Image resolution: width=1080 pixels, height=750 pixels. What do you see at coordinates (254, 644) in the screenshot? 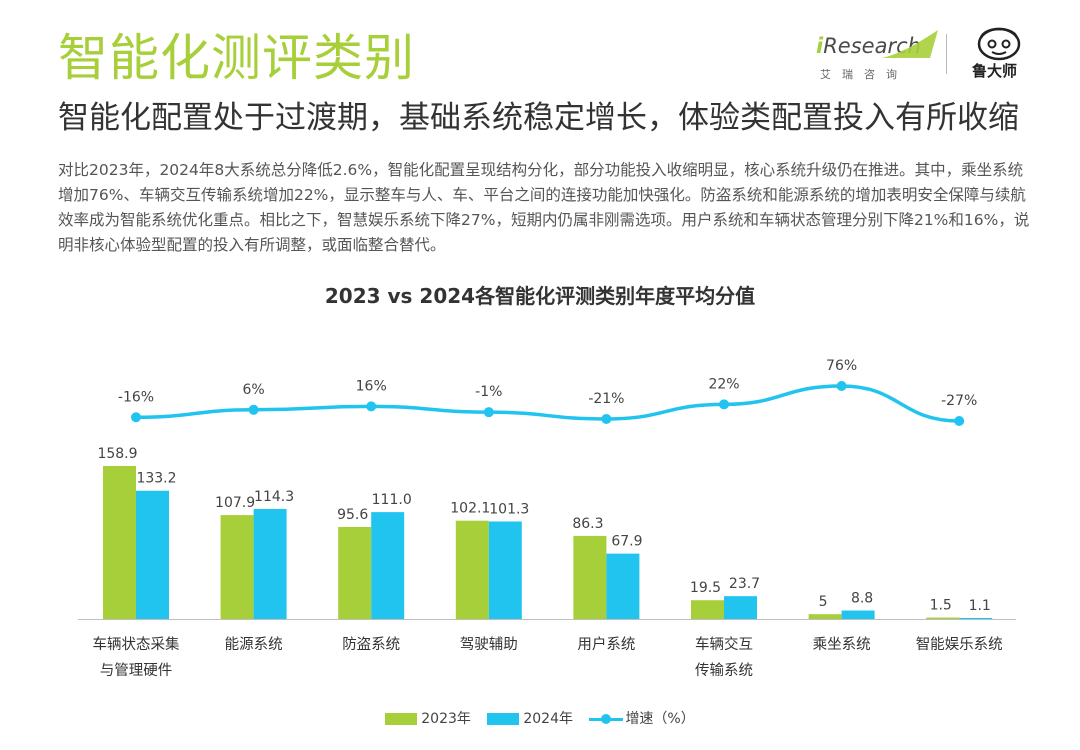
I see `x-tick-label: 能源系统` at bounding box center [254, 644].